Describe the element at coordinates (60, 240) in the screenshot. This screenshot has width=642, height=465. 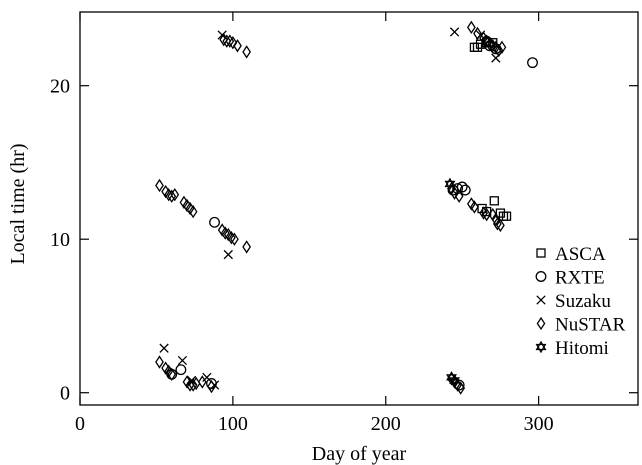
I see `y-tick-label: 10` at that location.